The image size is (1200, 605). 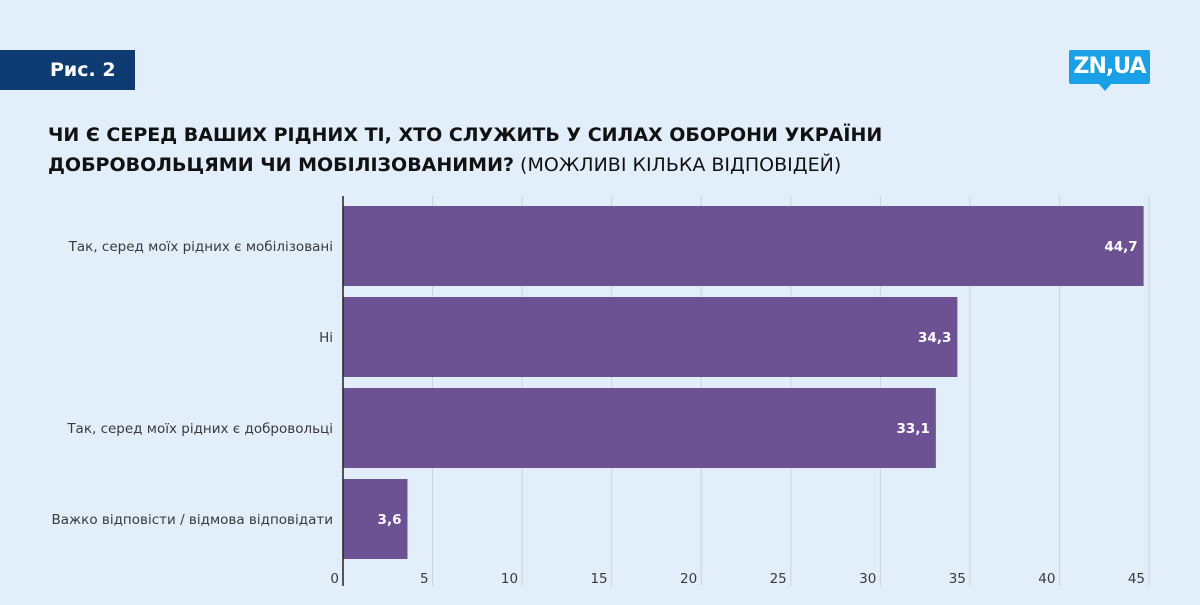 What do you see at coordinates (509, 579) in the screenshot?
I see `x-tick-label: 10` at bounding box center [509, 579].